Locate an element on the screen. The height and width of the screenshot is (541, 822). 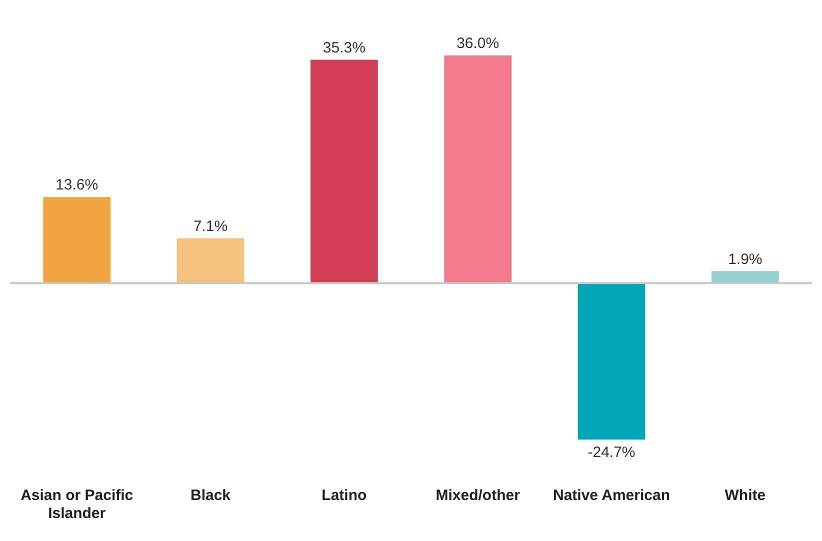
x-tick-label: Mixed/other is located at coordinates (478, 495).